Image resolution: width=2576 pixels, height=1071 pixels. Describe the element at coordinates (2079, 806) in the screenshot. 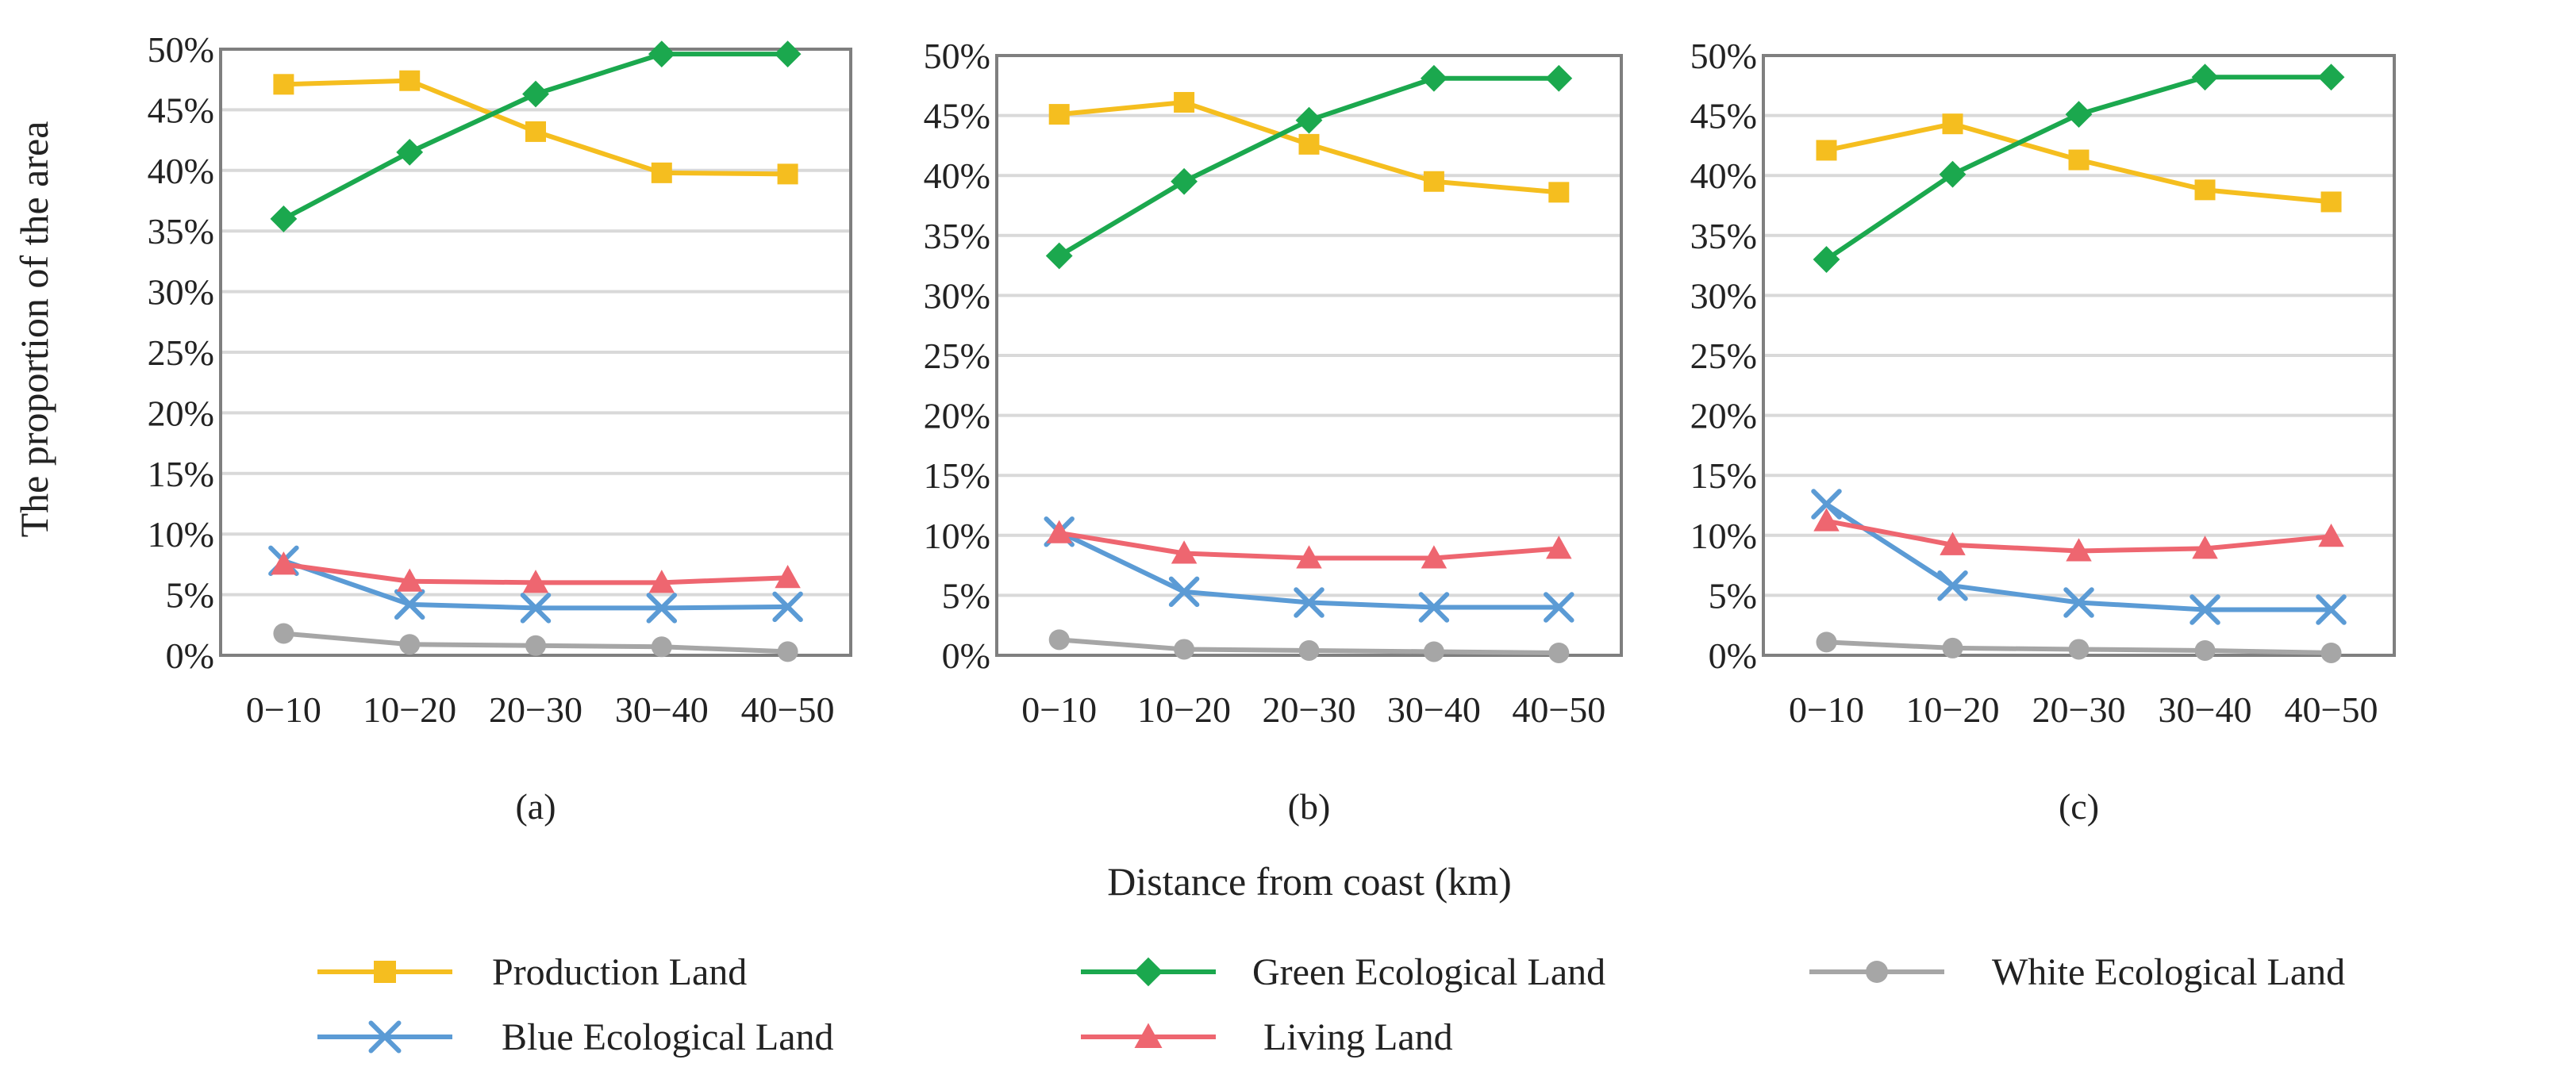

I see `panel-label: (c)` at that location.